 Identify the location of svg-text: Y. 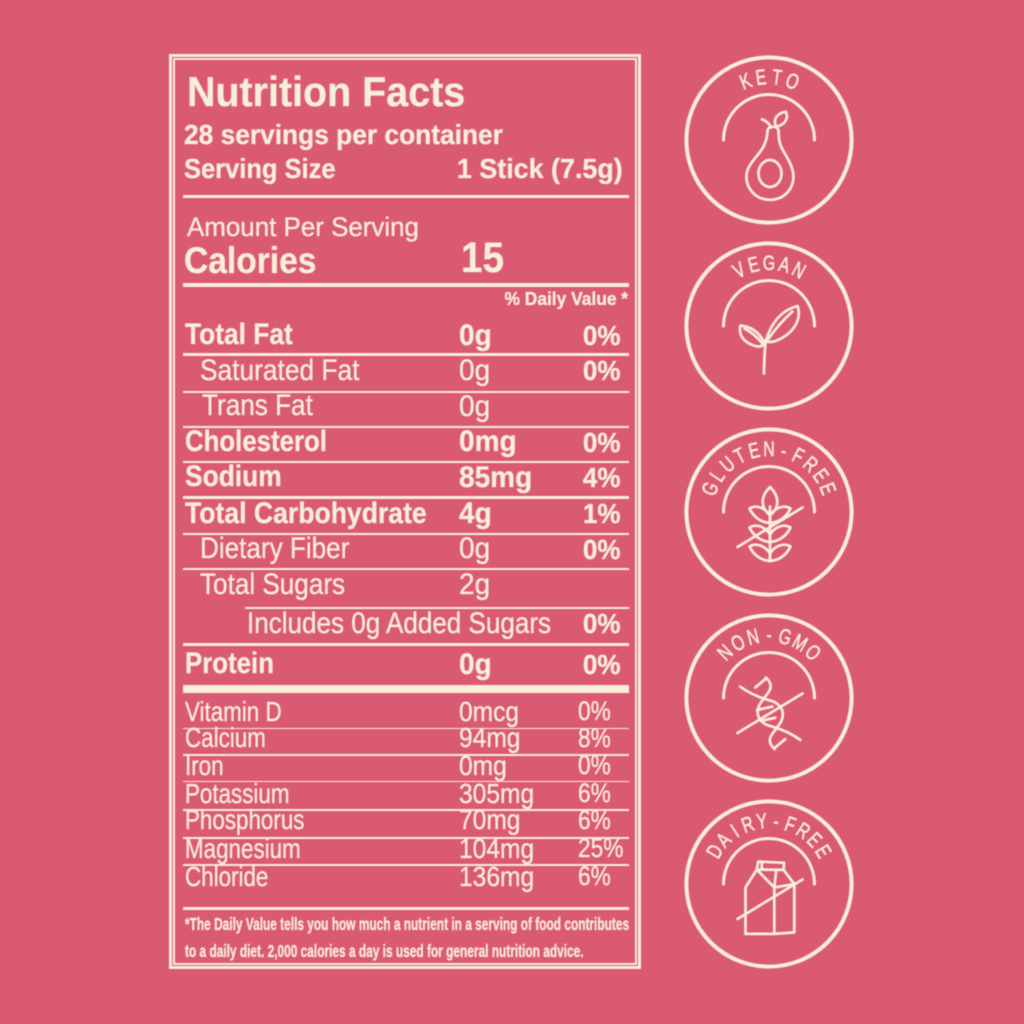
(762, 821).